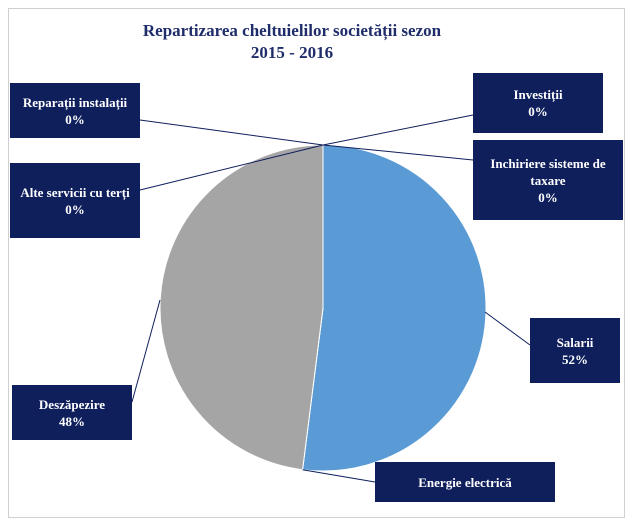 Image resolution: width=632 pixels, height=525 pixels. I want to click on data-label: Deszăpezire 48%, so click(72, 412).